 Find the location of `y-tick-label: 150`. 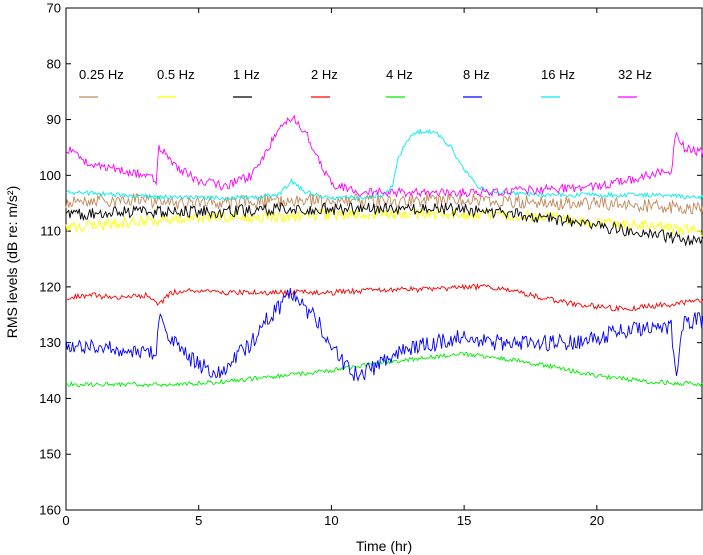

y-tick-label: 150 is located at coordinates (50, 454).